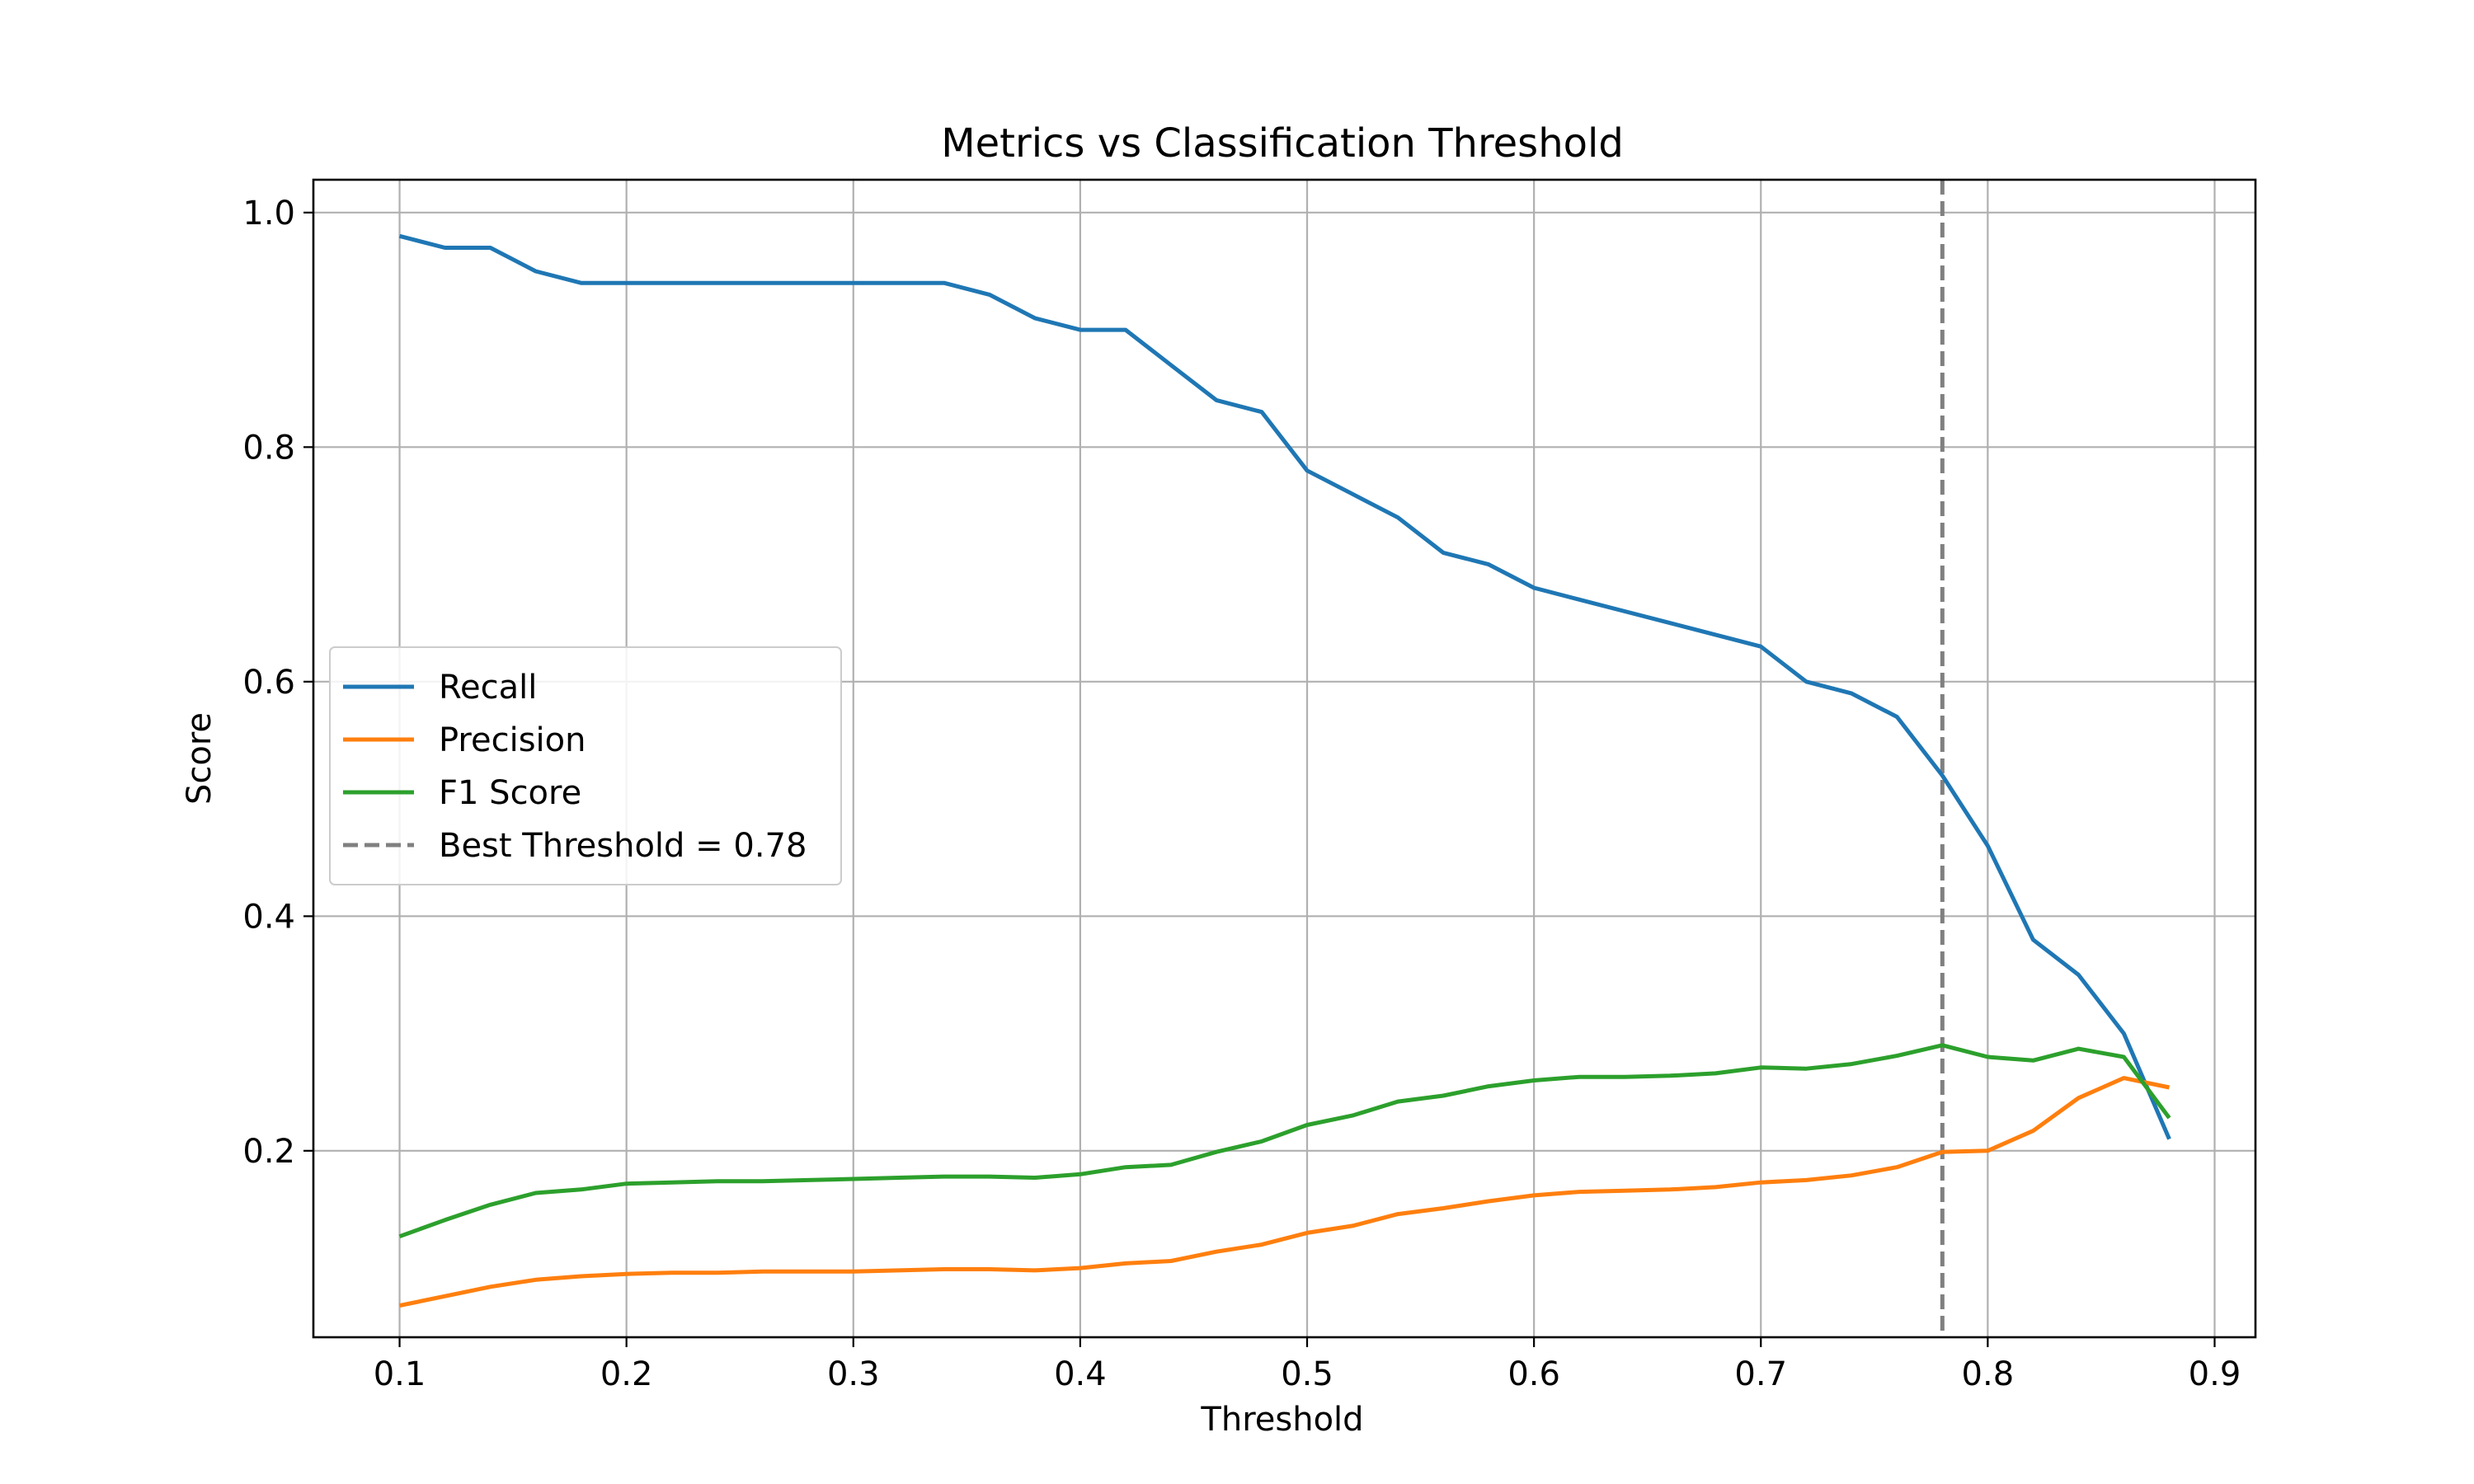 The image size is (2474, 1484). Describe the element at coordinates (1080, 1374) in the screenshot. I see `x-tick-label: 0.4` at that location.